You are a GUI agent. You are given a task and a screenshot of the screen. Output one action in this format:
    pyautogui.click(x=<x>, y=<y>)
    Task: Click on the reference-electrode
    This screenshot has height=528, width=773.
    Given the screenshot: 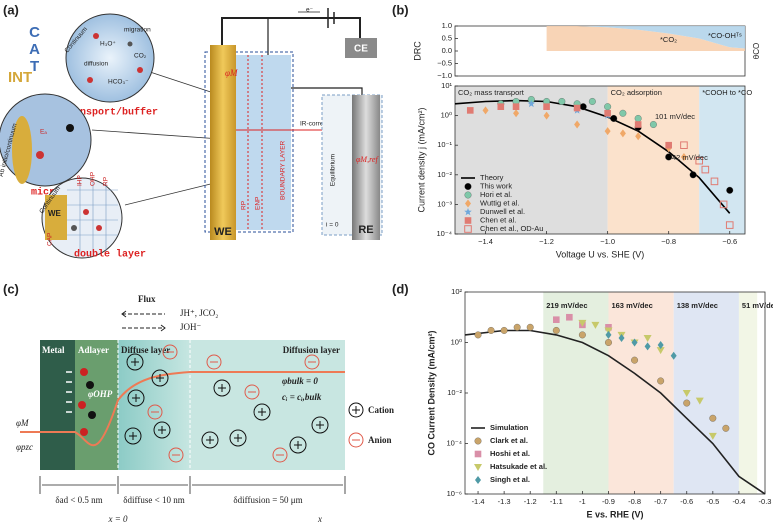 What is the action you would take?
    pyautogui.click(x=366, y=167)
    